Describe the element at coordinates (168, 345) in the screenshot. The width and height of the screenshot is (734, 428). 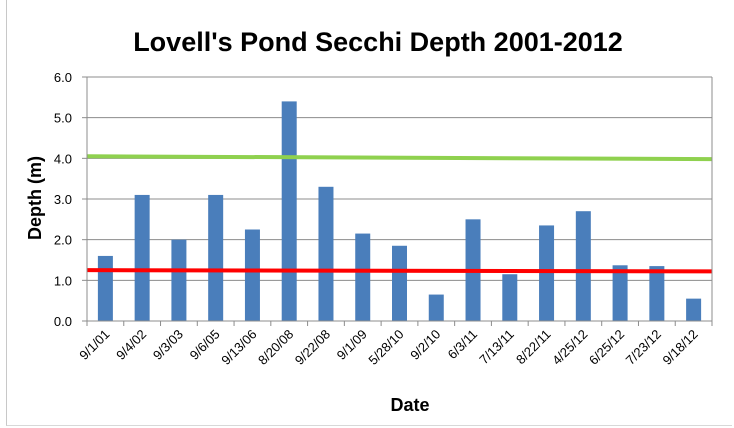
I see `x-tick-label: 9/3/03` at that location.